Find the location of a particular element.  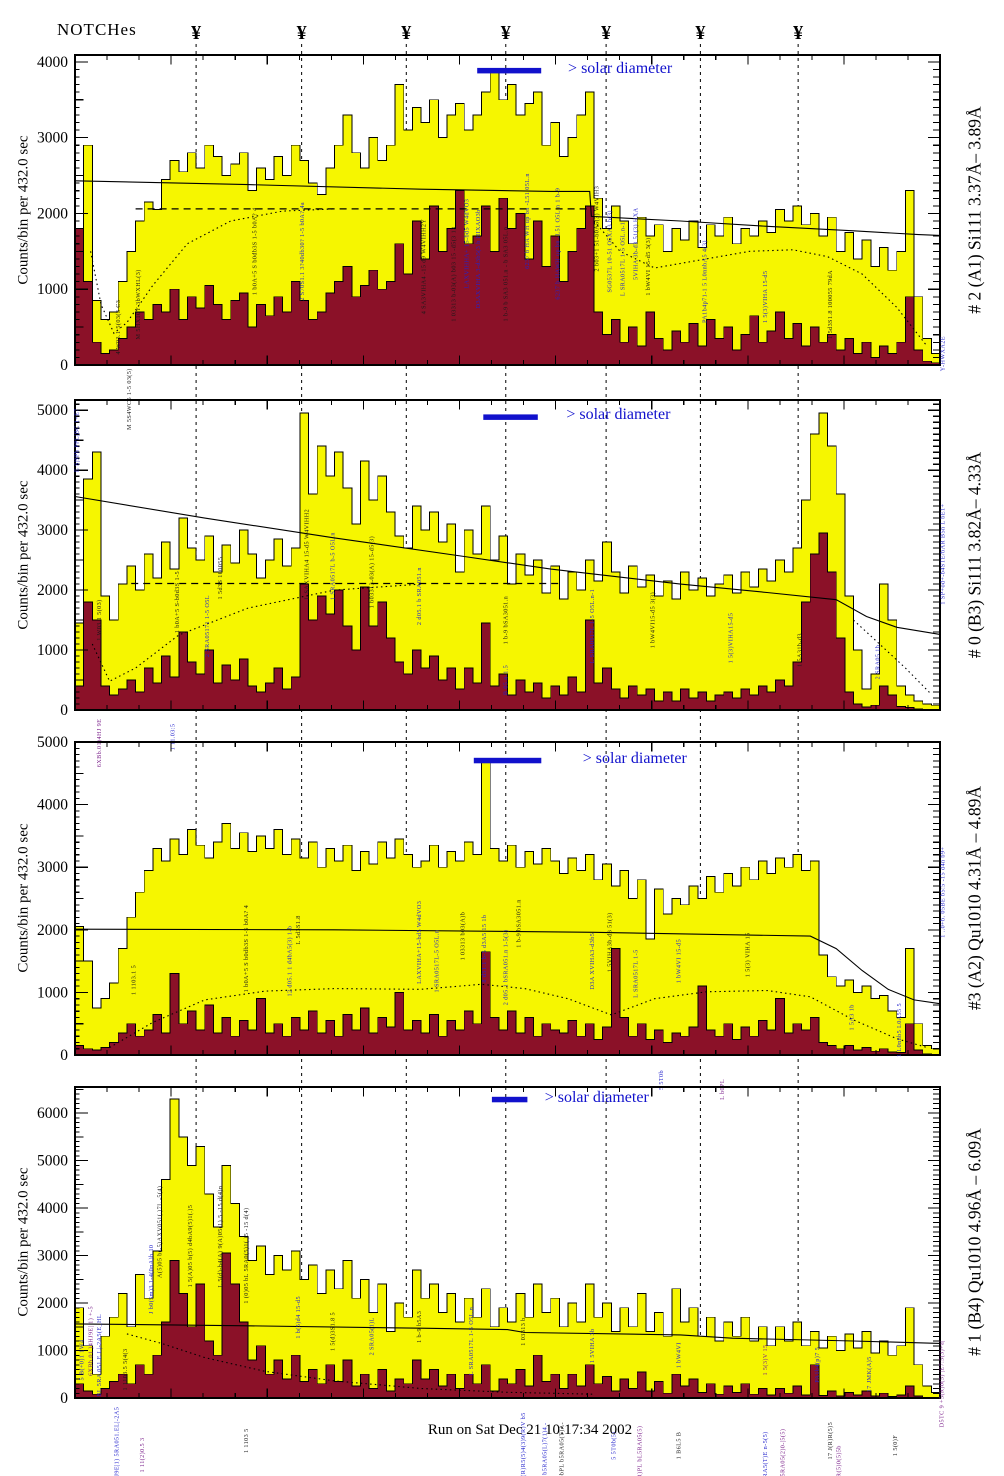

event-annotation: E S|9Ph PPL|BC 1+E7 is located at coordinates (77, 440).